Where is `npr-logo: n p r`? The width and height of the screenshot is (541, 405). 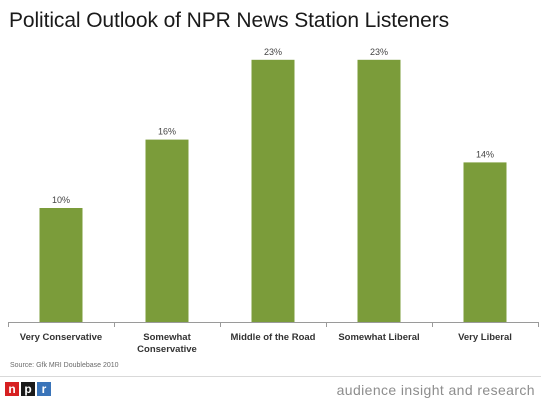
npr-logo: n p r is located at coordinates (28, 389).